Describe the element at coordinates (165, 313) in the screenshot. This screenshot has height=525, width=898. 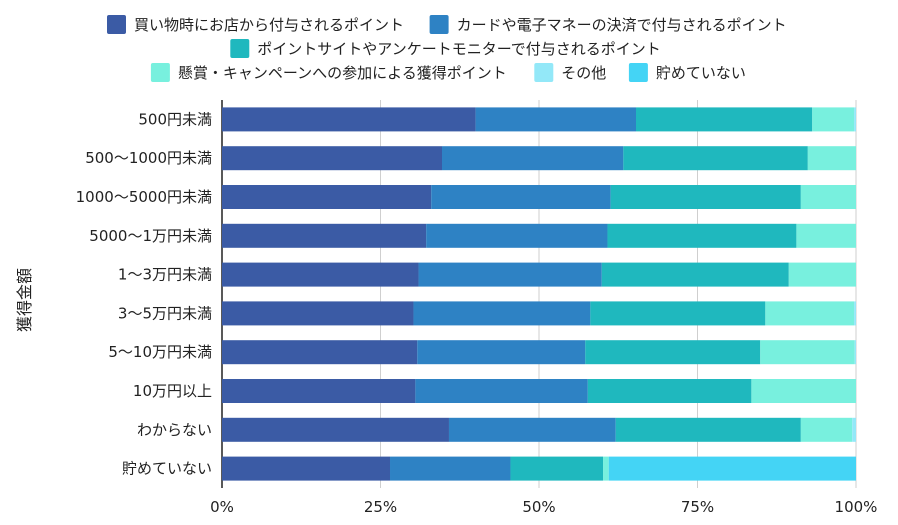
I see `category-label-5: 3〜5万円未満` at that location.